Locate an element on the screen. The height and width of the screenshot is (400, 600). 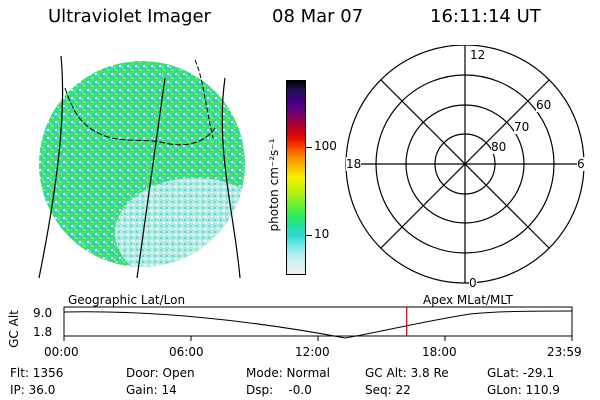
timeline-ytick-low: 1.8 is located at coordinates (43, 332).